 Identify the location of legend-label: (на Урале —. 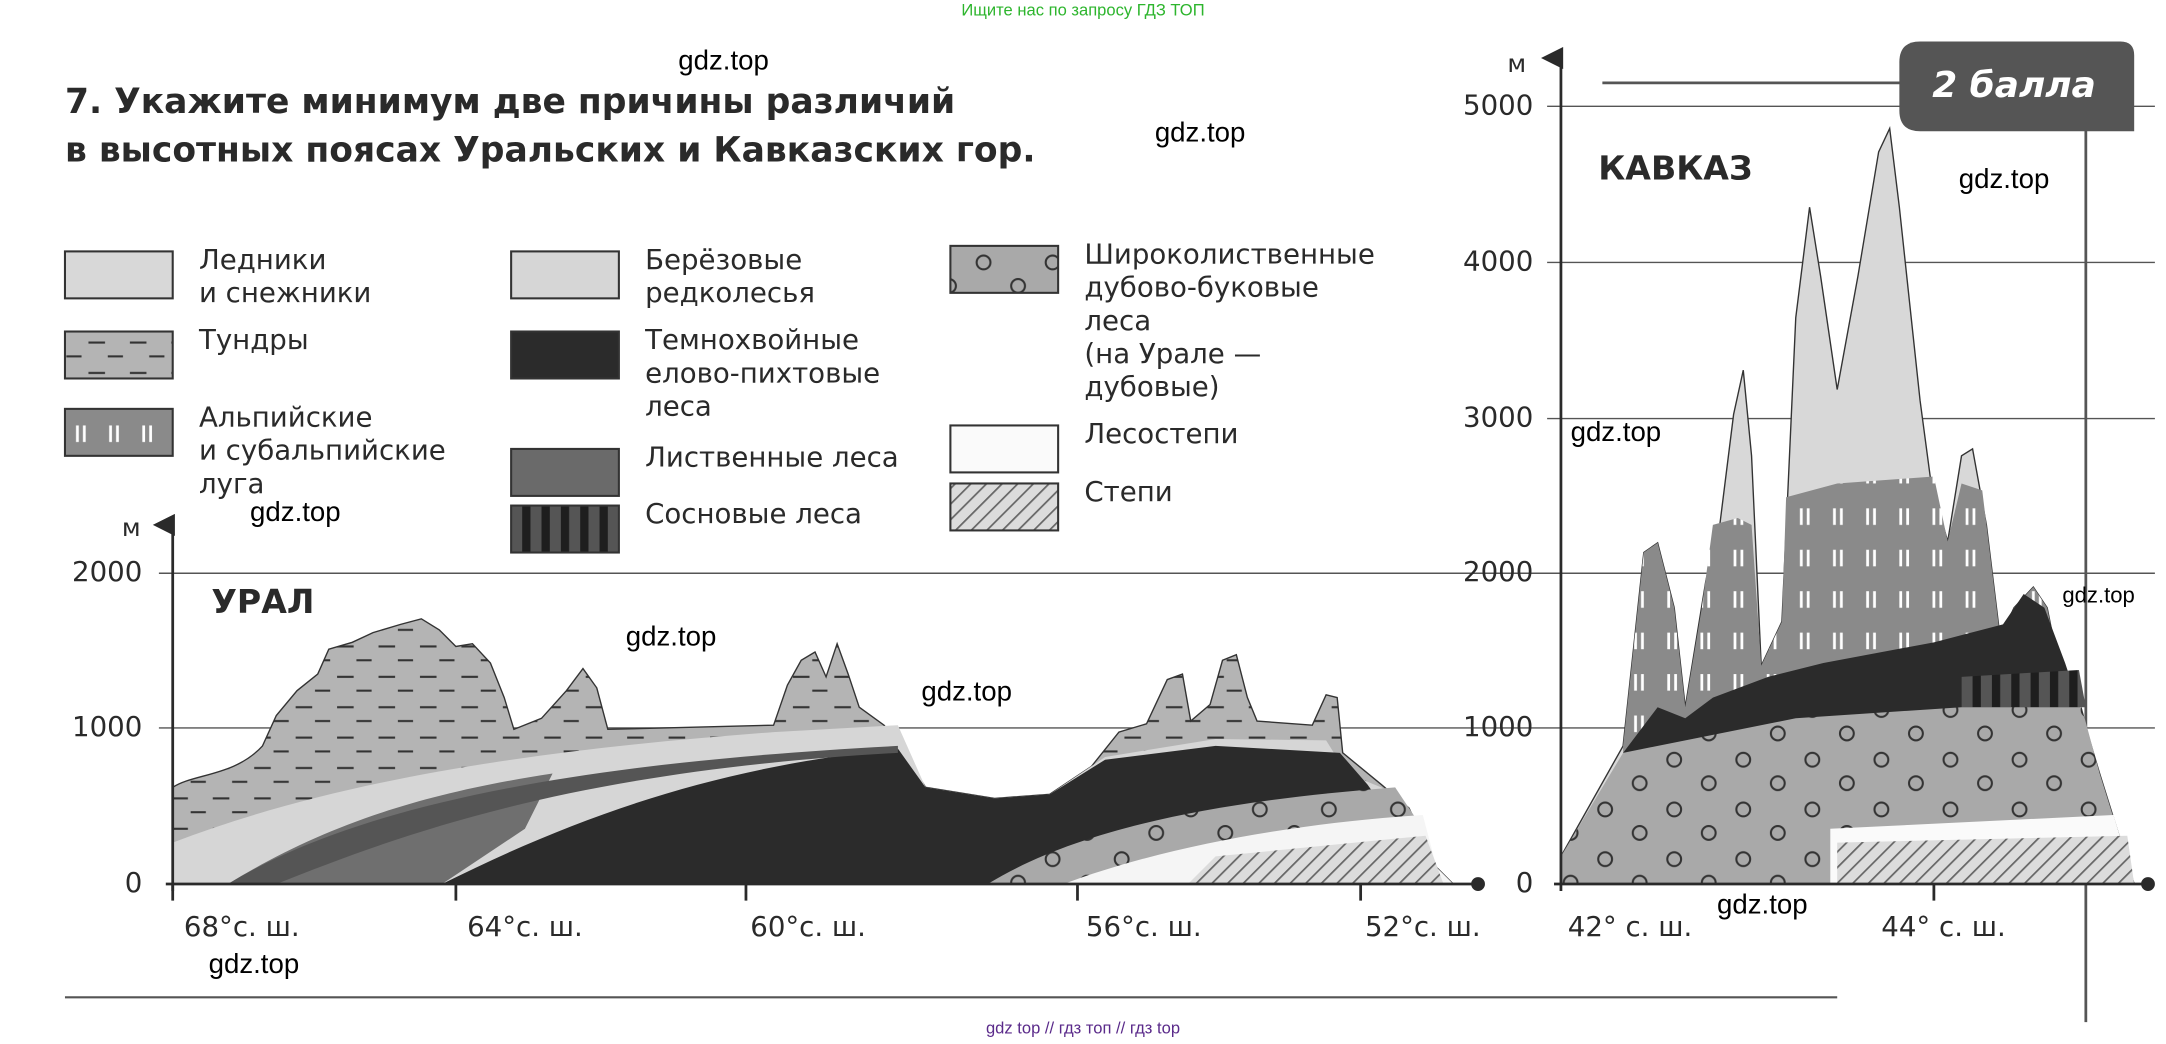
(1172, 353).